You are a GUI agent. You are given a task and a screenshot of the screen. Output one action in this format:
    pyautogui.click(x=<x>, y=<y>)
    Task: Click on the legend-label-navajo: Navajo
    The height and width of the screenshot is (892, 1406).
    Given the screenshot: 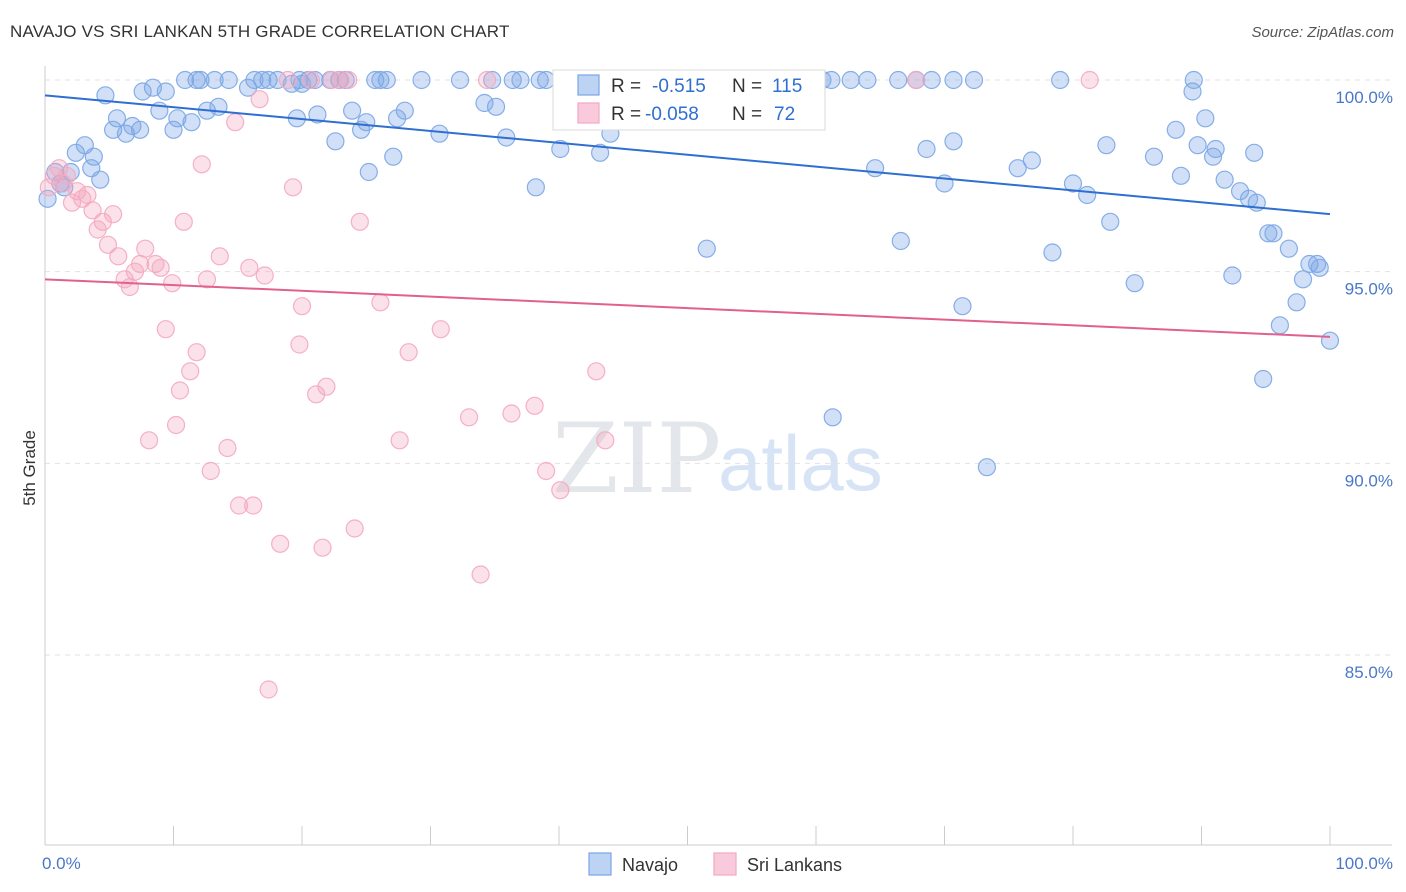 What is the action you would take?
    pyautogui.click(x=650, y=865)
    